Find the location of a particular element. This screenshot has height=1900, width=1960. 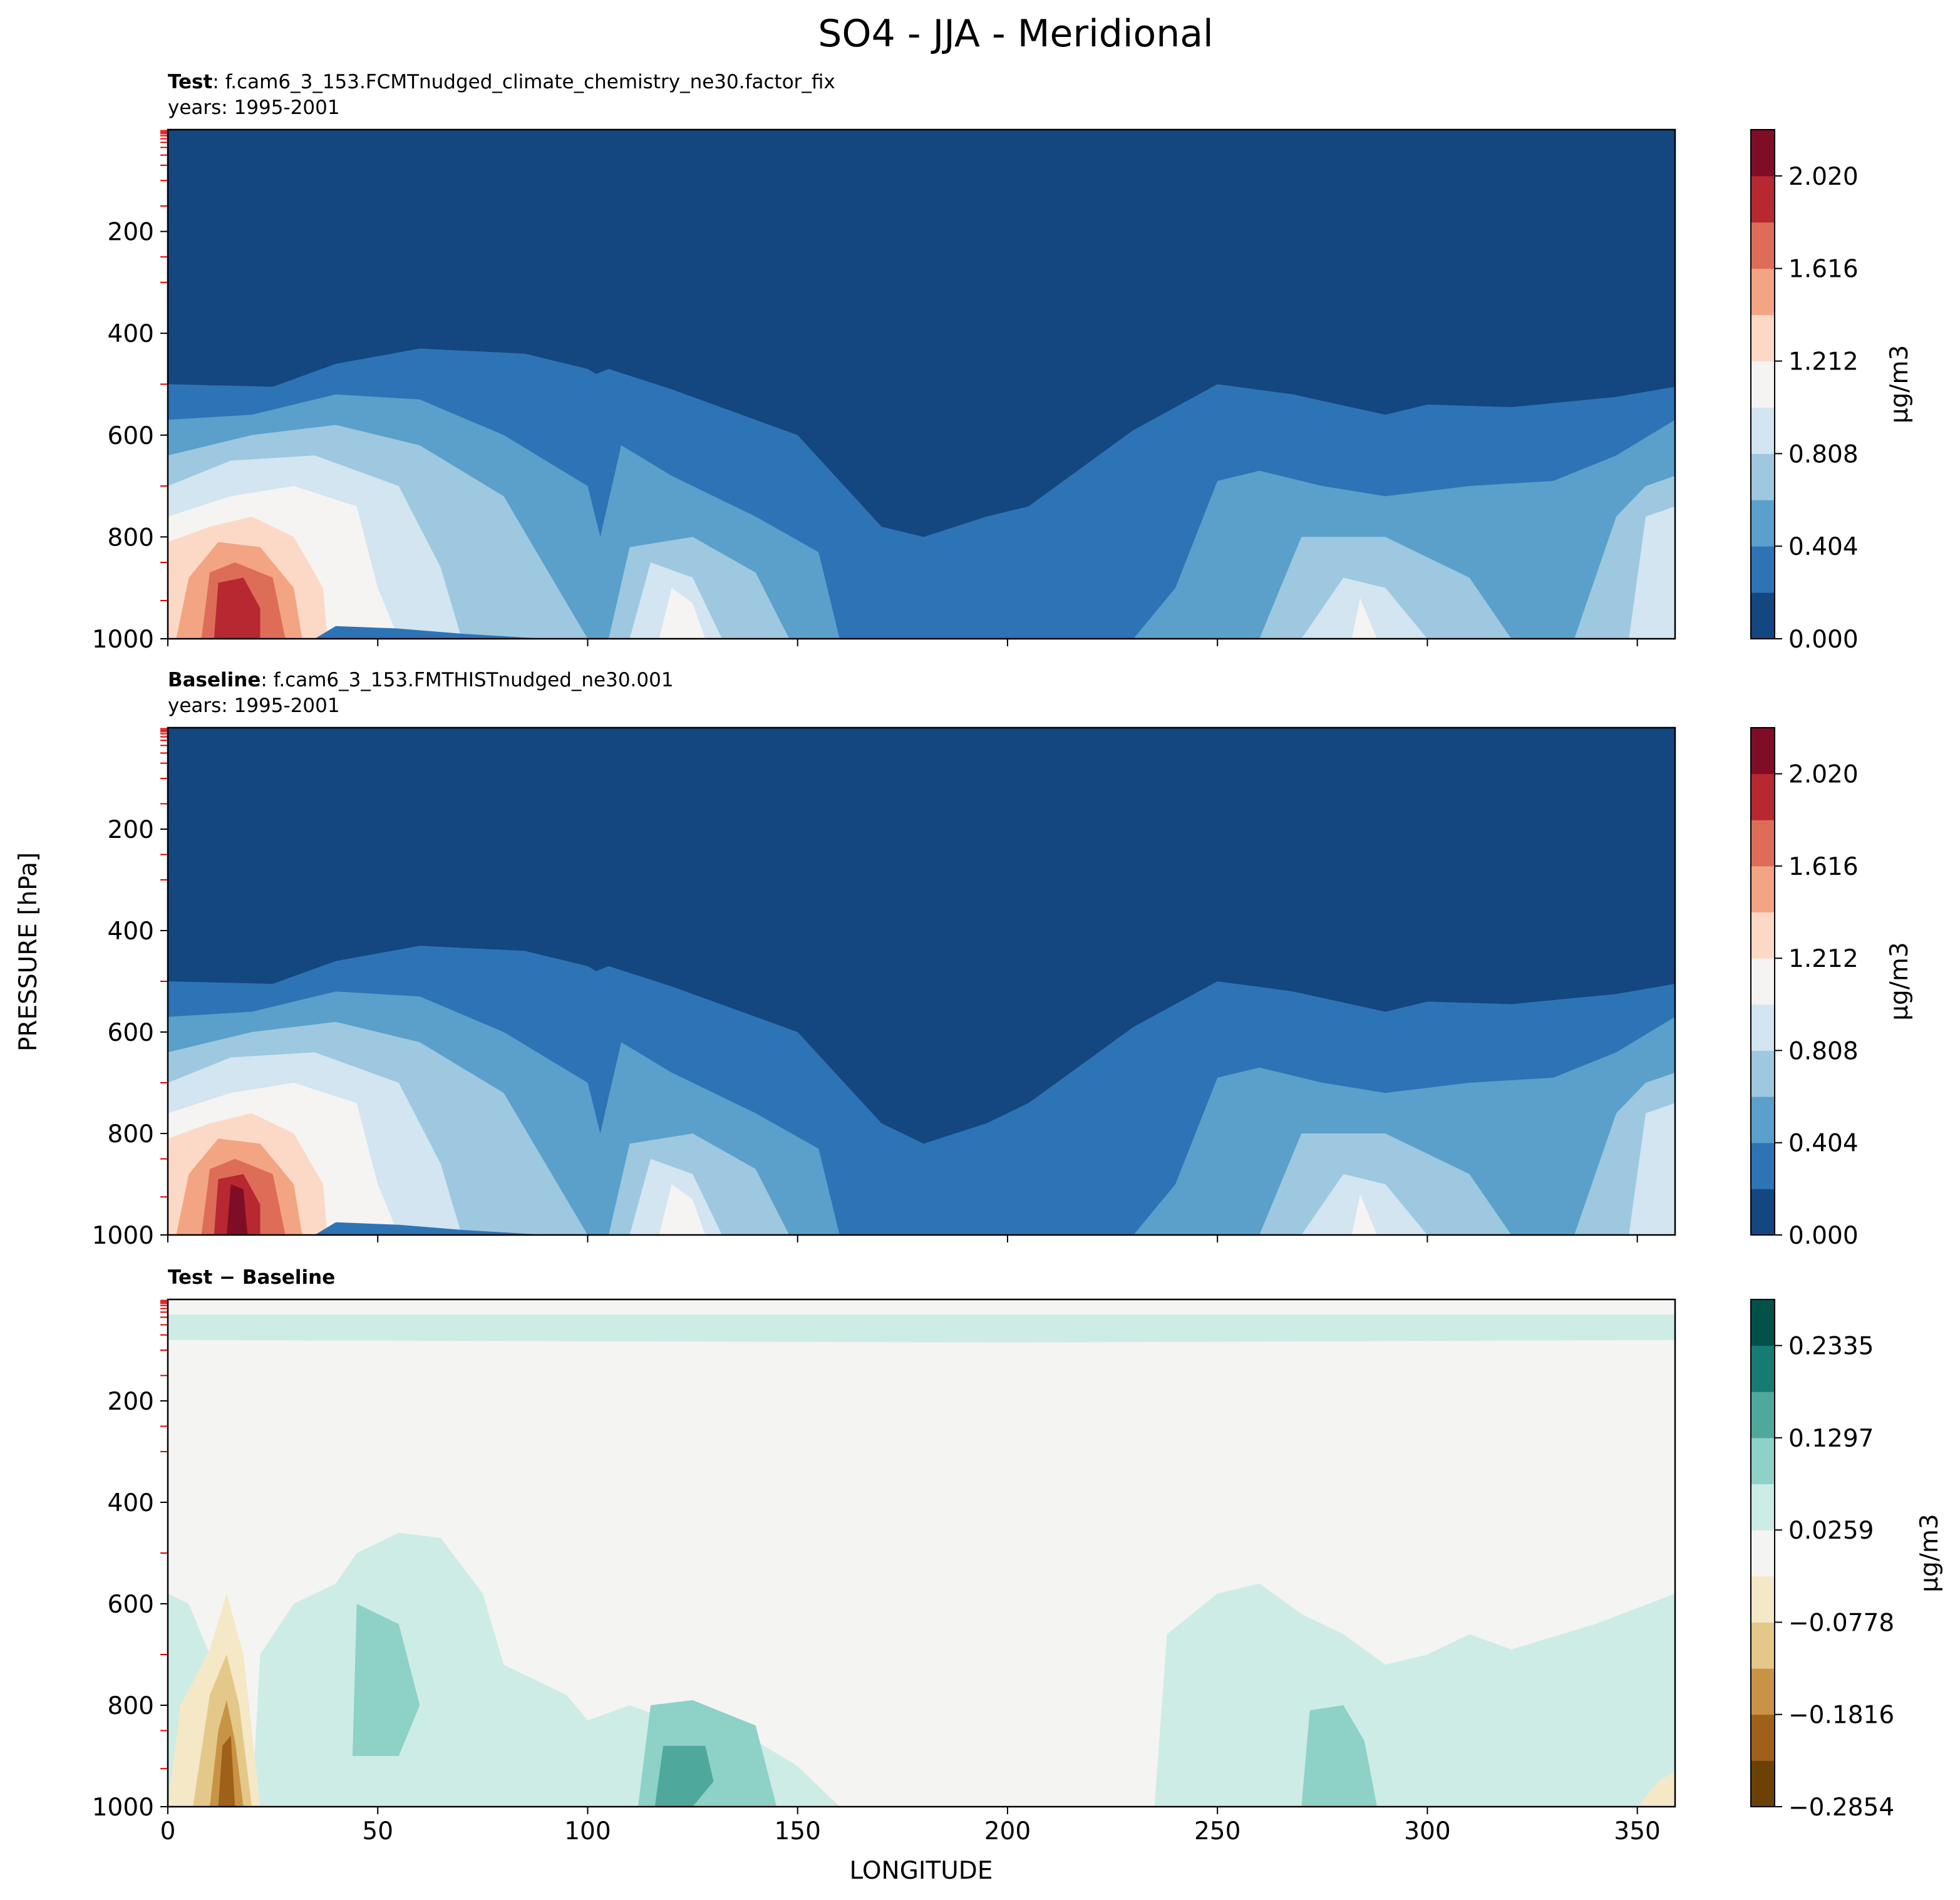

y-axis-label: PRESSURE [hPa] is located at coordinates (28, 951).